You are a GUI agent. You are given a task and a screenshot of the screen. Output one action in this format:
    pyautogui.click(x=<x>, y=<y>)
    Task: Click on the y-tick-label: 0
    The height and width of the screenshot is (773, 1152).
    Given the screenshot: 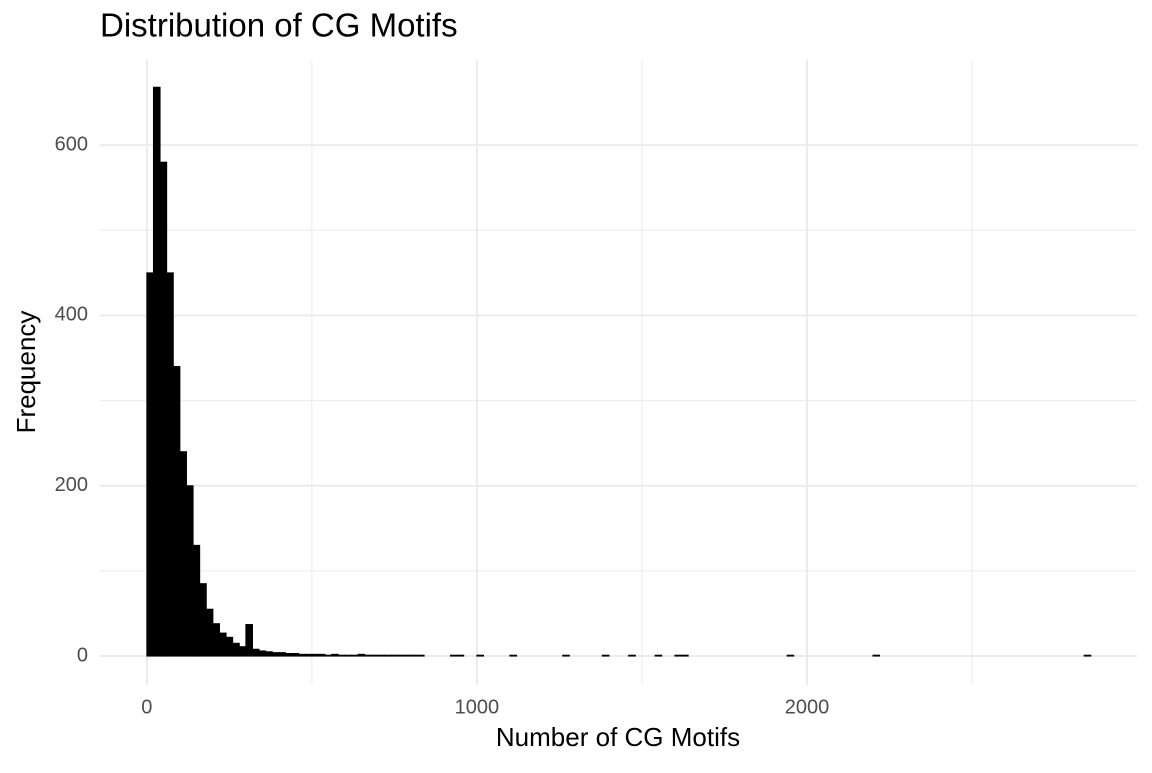 What is the action you would take?
    pyautogui.click(x=82, y=655)
    